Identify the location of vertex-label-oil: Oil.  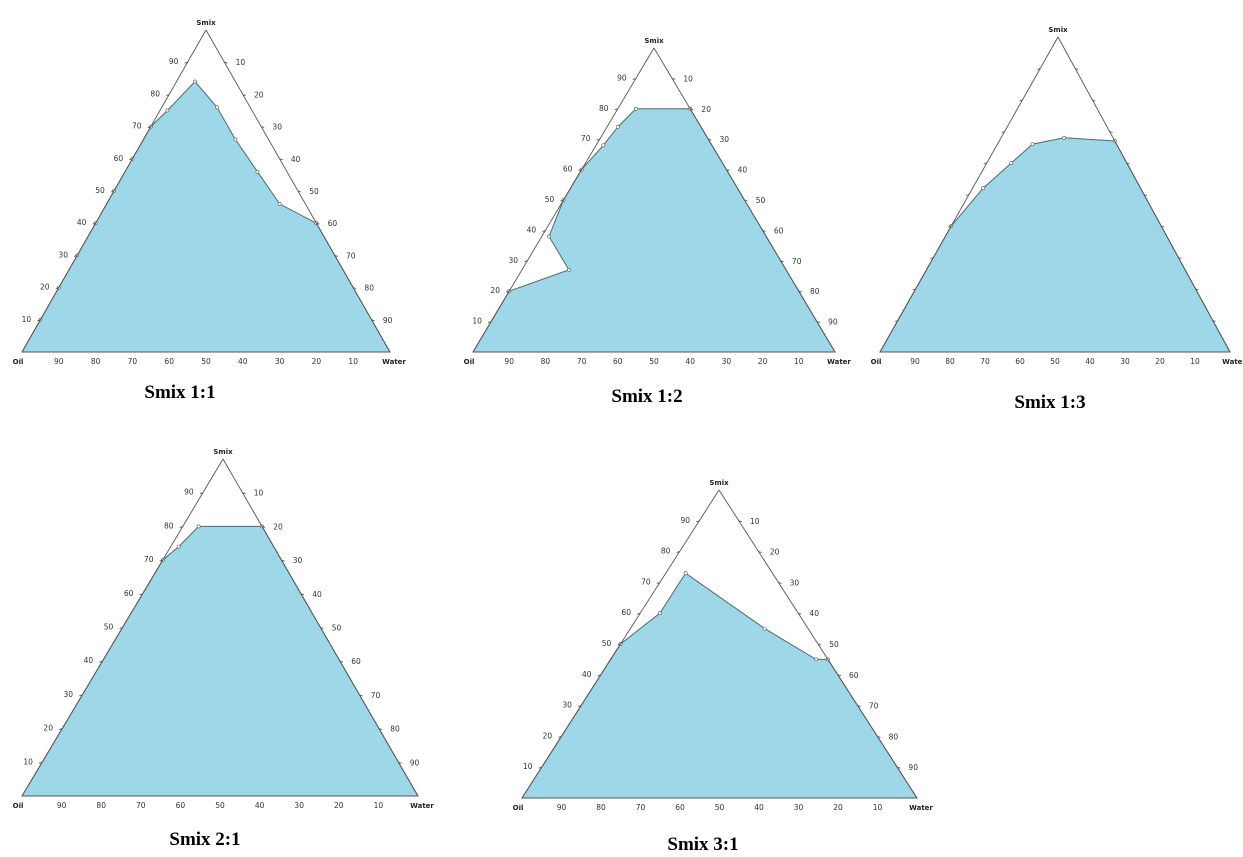
(518, 808).